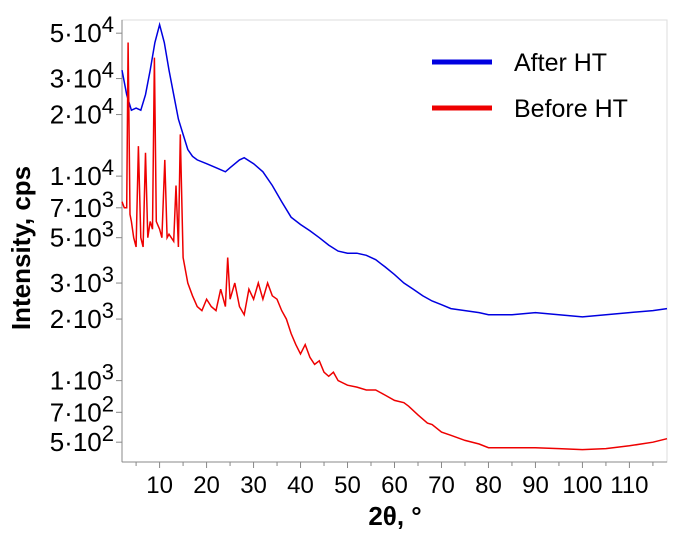 The height and width of the screenshot is (541, 678). I want to click on x-axis: 10 20 30 40 50 60 70 80 90 100 110, so click(394, 480).